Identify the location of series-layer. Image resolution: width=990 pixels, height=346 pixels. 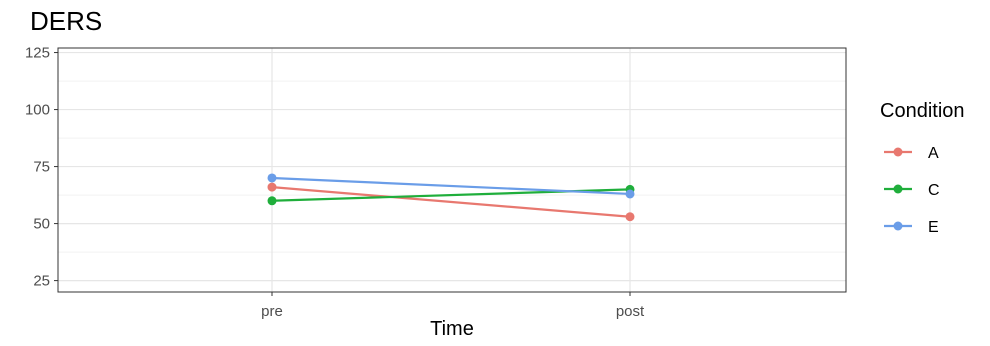
(451, 197).